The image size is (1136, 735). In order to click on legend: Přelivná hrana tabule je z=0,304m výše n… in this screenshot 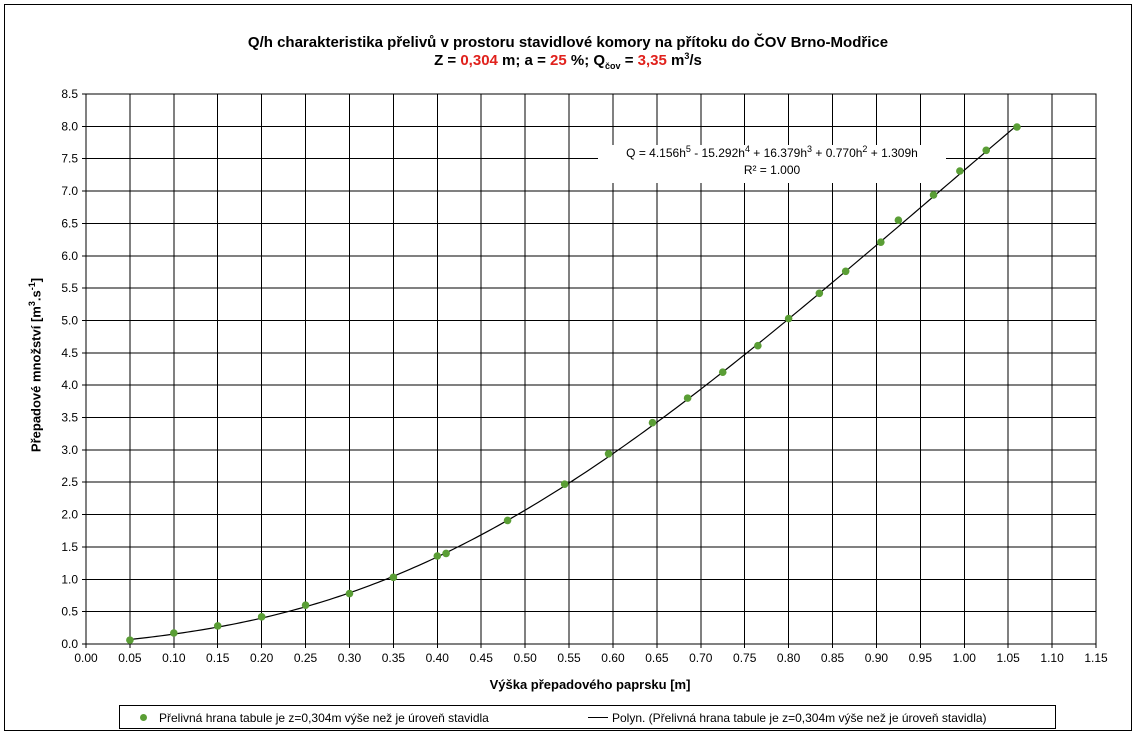, I will do `click(587, 717)`.